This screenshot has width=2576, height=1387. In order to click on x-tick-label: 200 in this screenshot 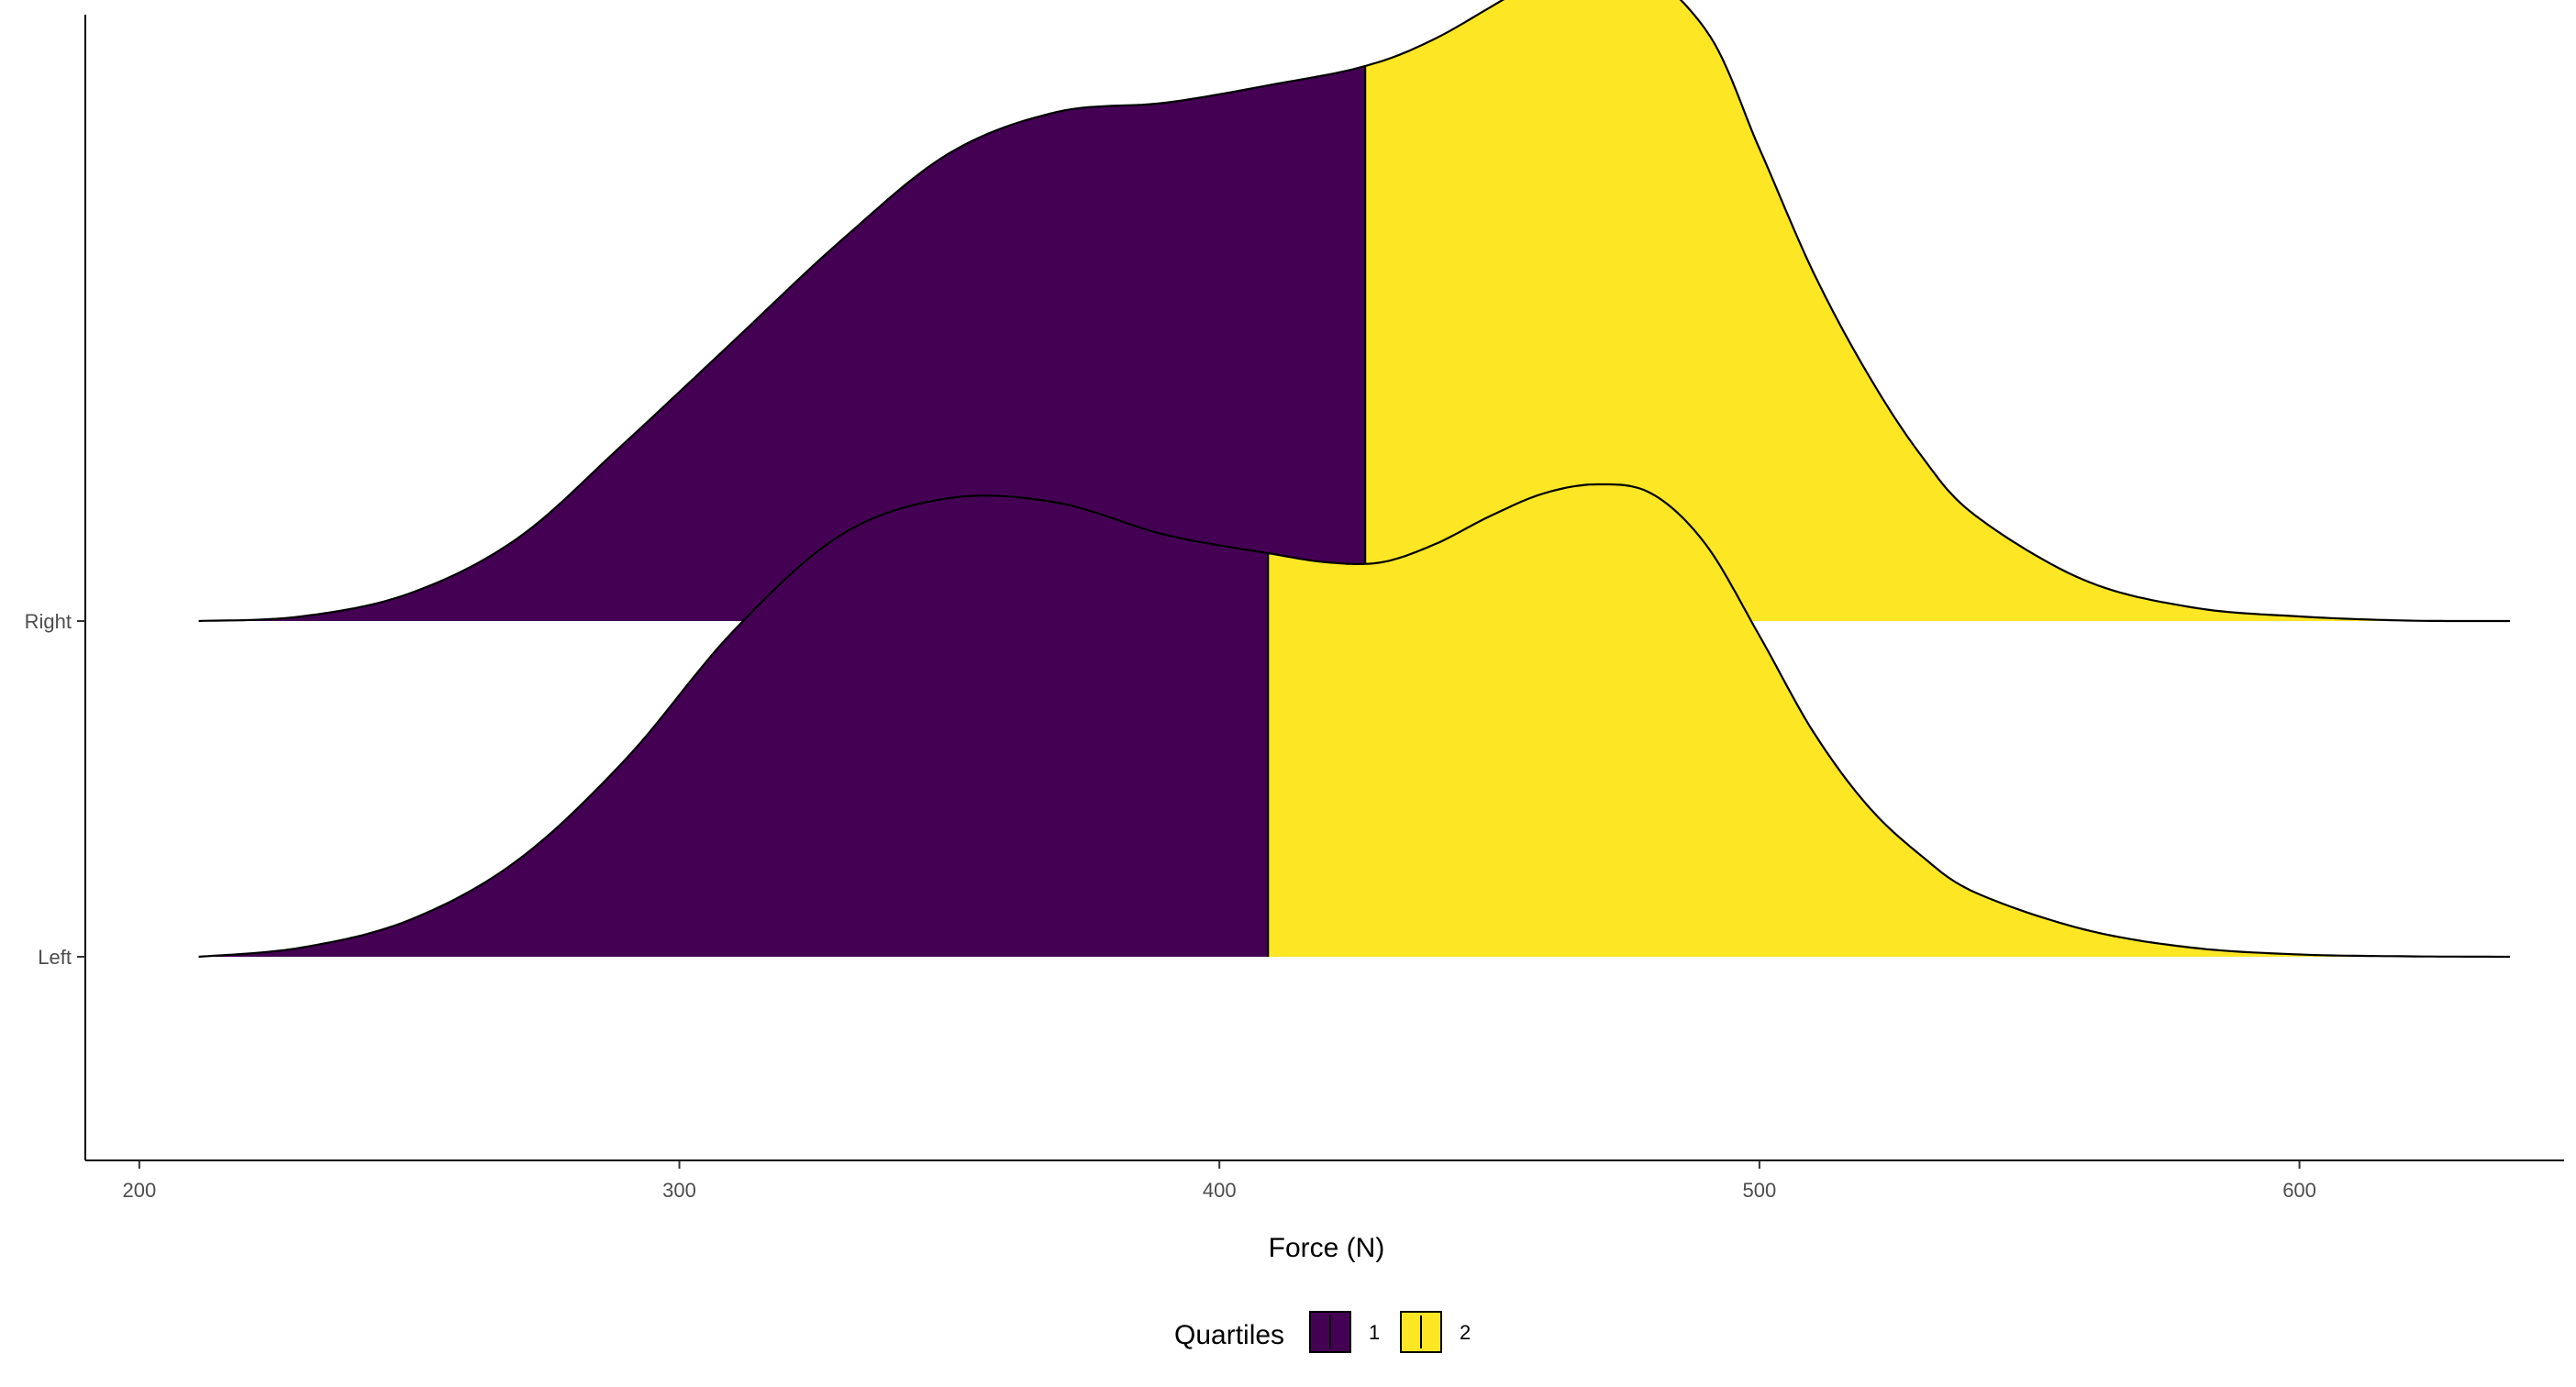, I will do `click(140, 1190)`.